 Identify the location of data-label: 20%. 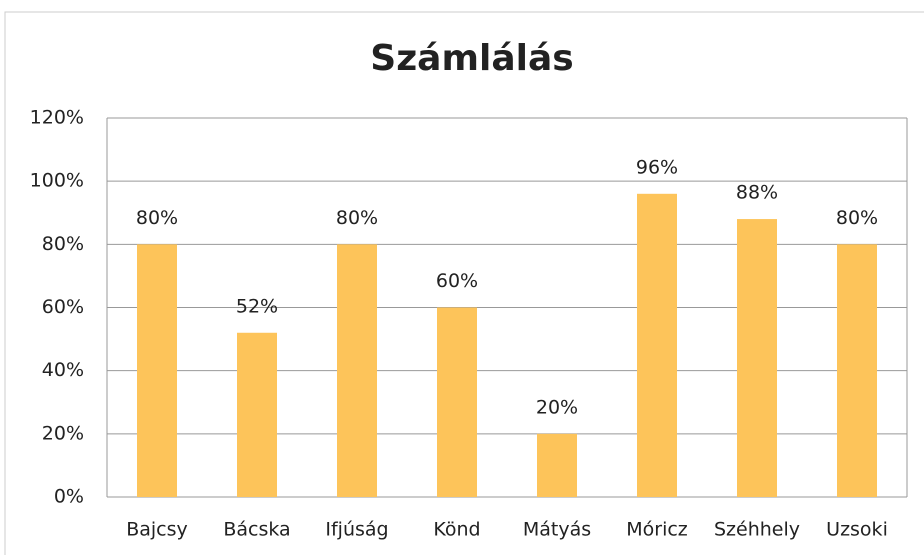
(557, 407).